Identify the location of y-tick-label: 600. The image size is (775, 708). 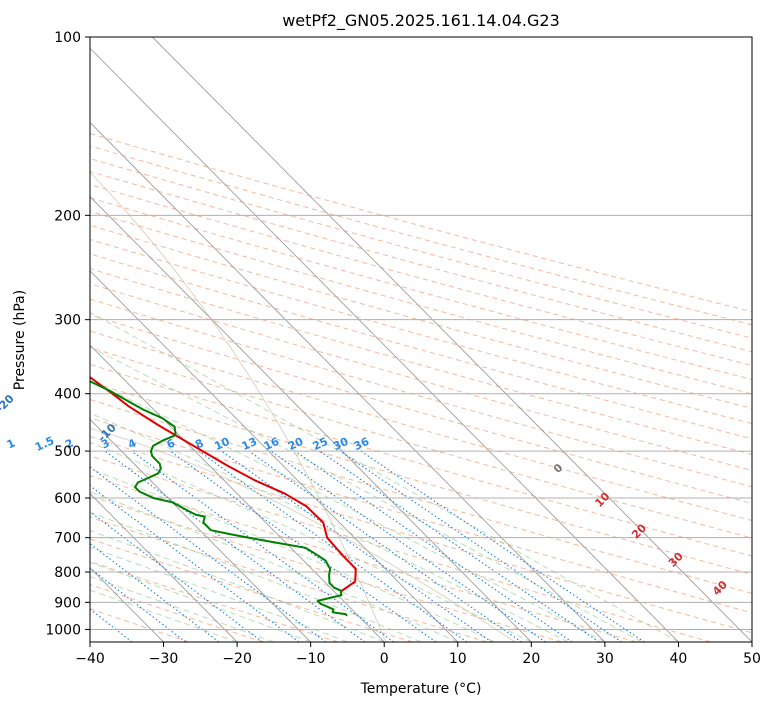
(67, 499).